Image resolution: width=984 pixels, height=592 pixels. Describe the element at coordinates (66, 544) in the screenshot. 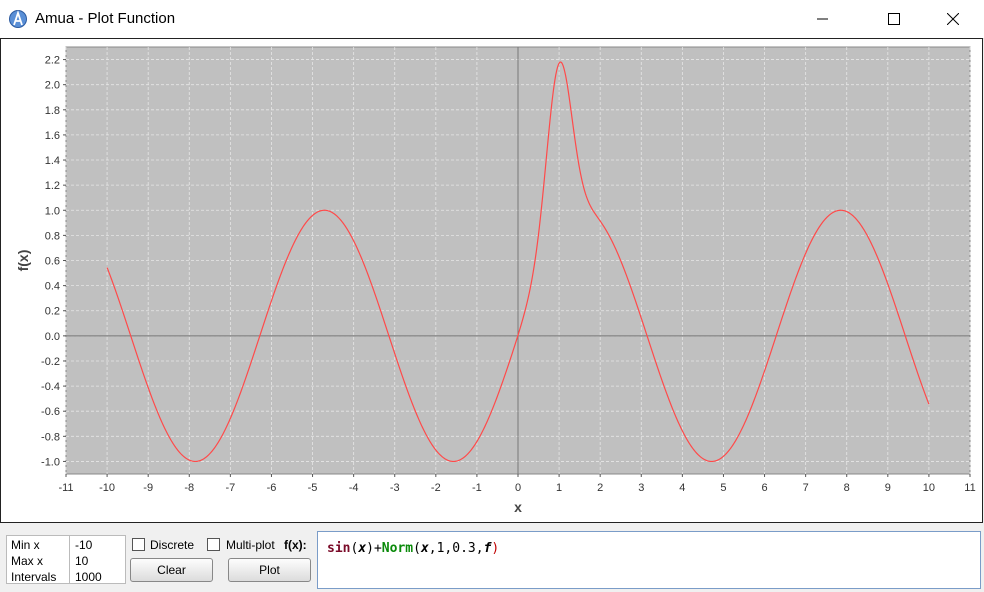

I see `min-x-row: Min x -10` at that location.